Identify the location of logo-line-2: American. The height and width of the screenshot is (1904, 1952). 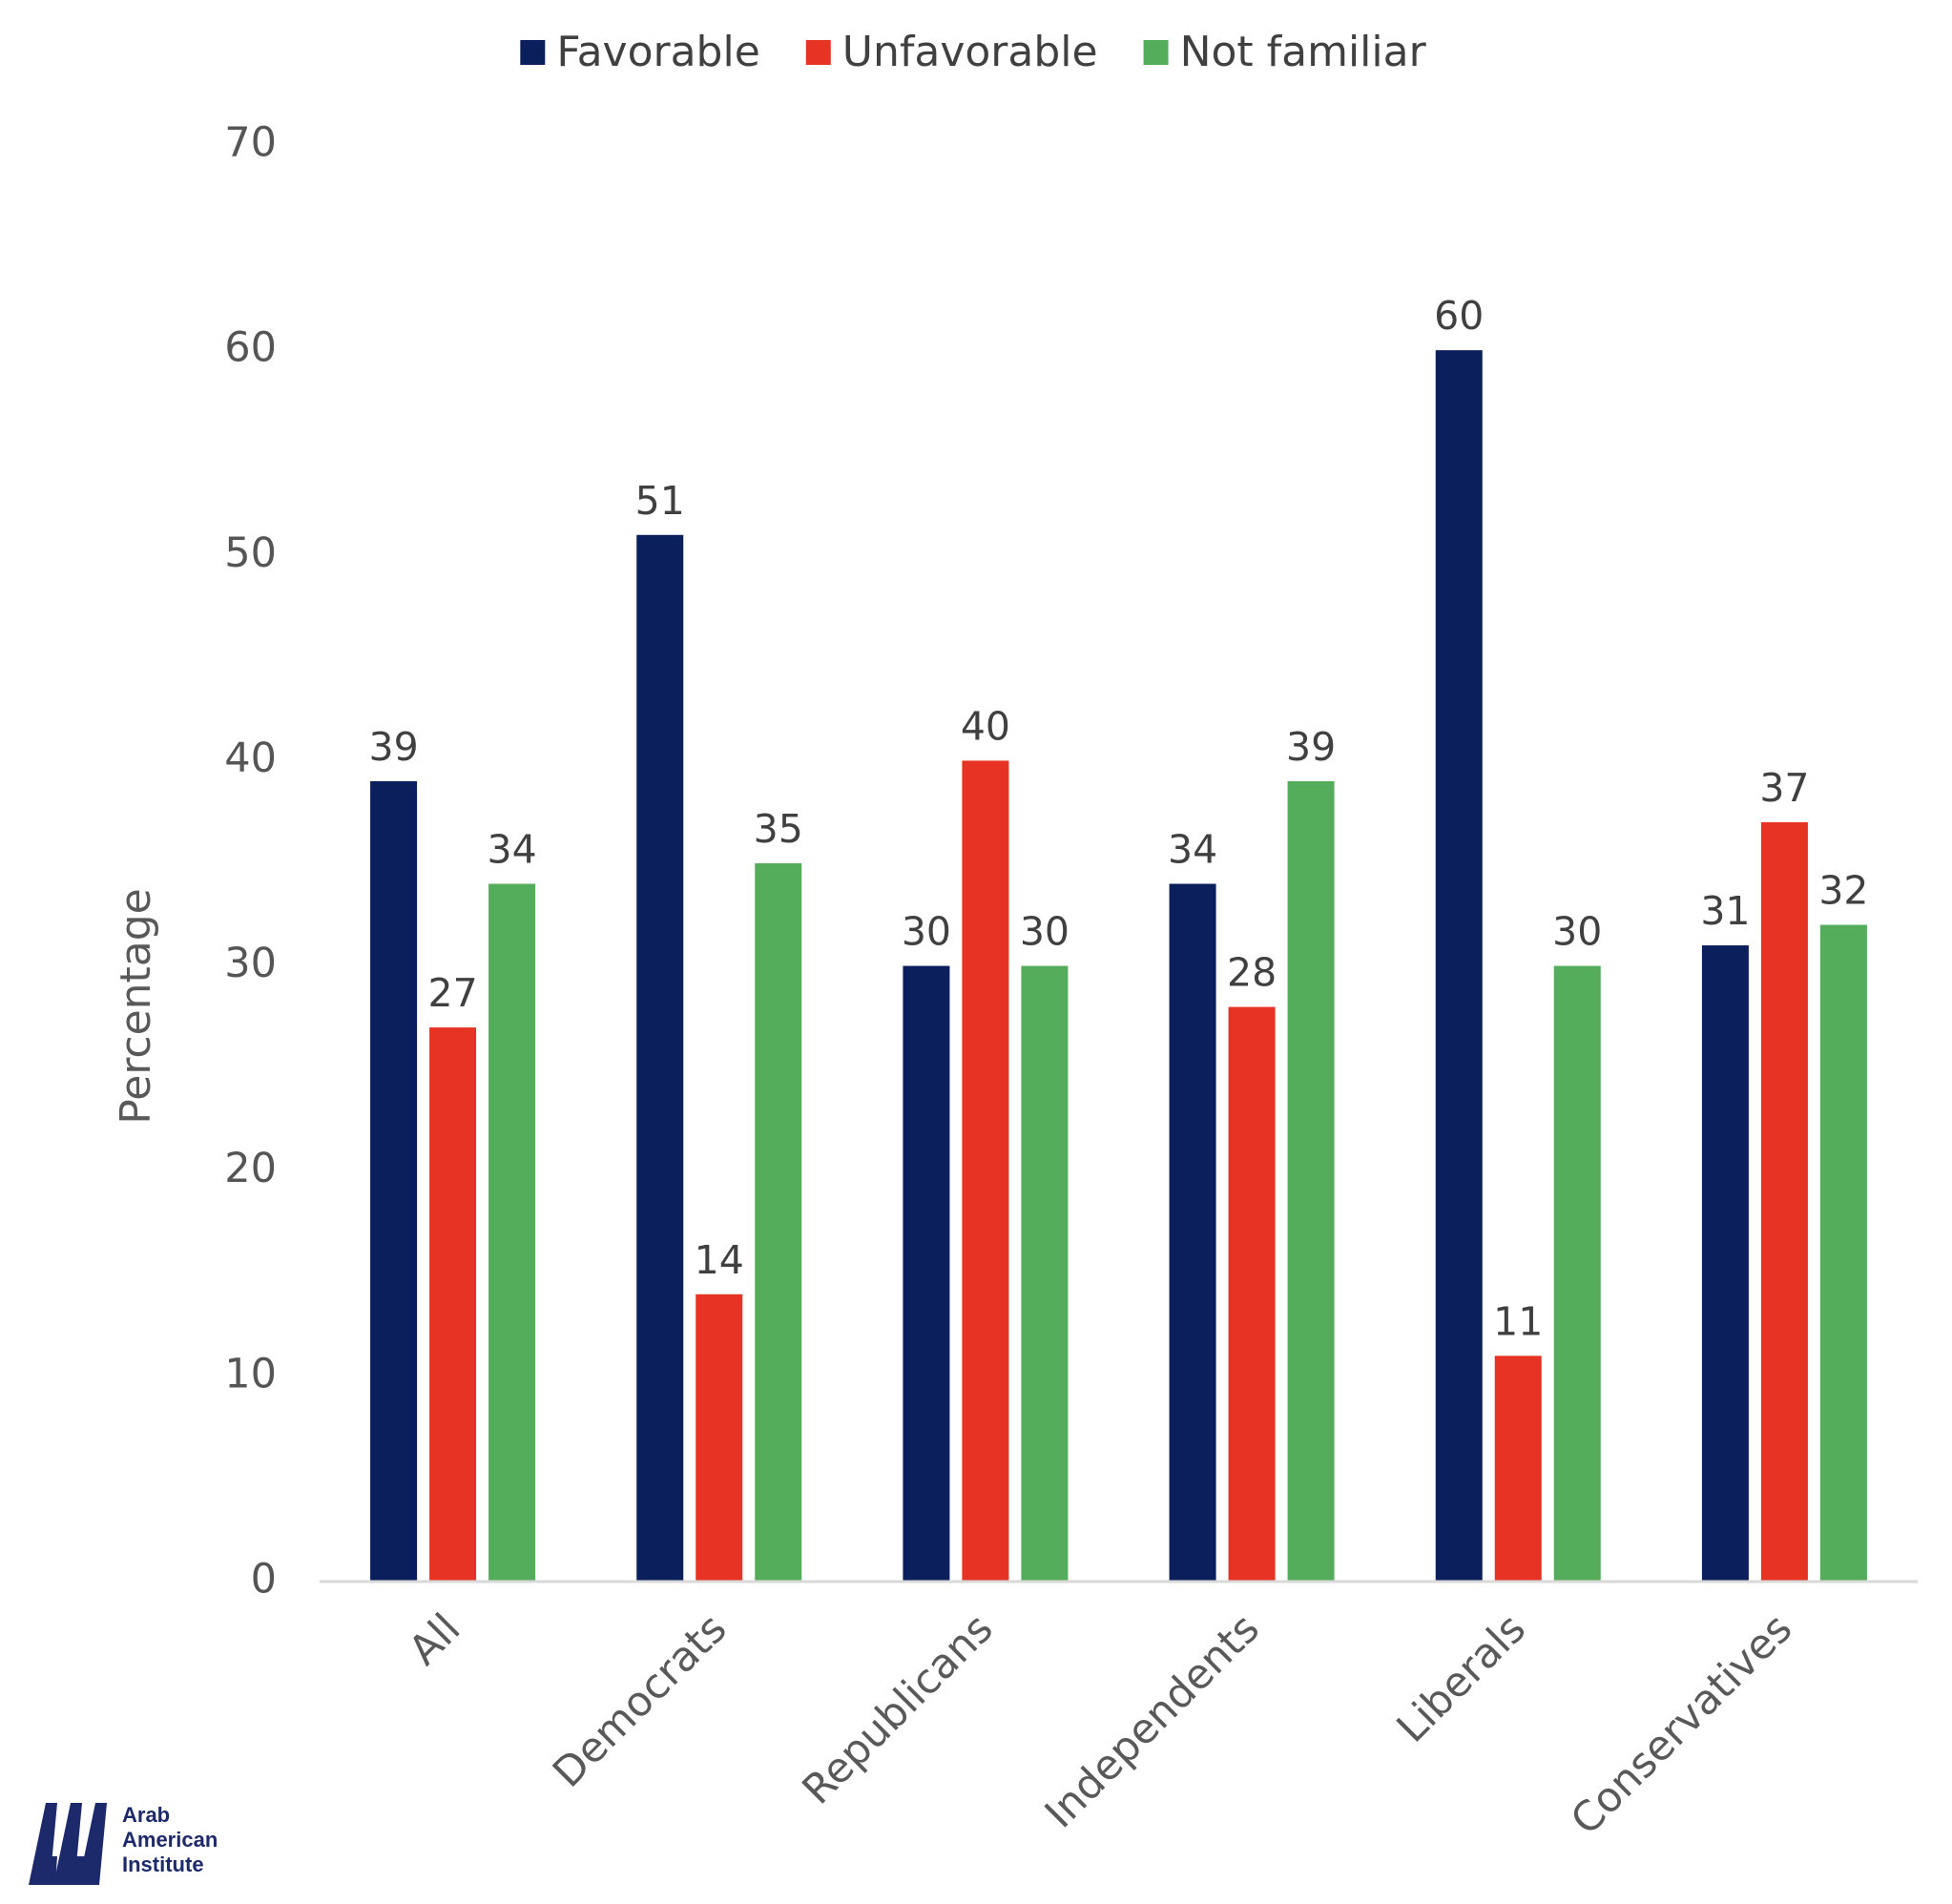
(170, 1840).